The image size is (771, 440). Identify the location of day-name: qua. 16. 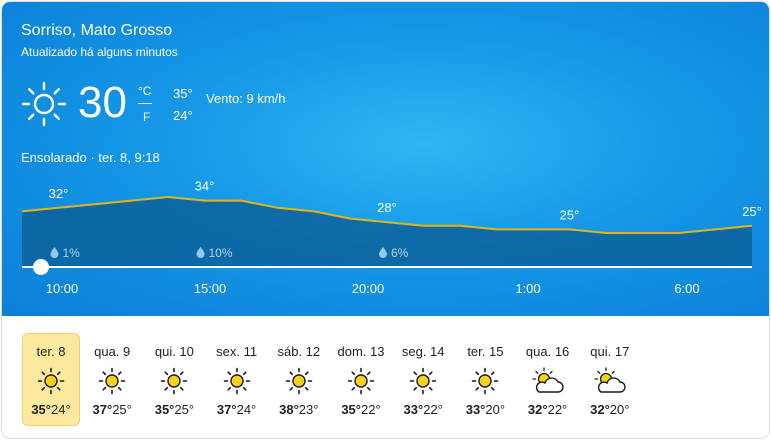
(547, 351).